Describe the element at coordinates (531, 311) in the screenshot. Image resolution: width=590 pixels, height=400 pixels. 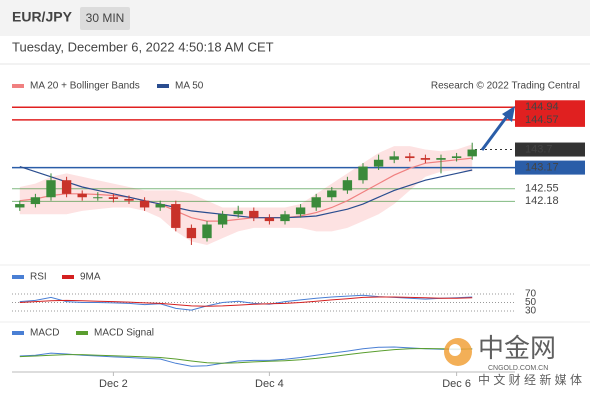
I see `y-tick-label: 30` at that location.